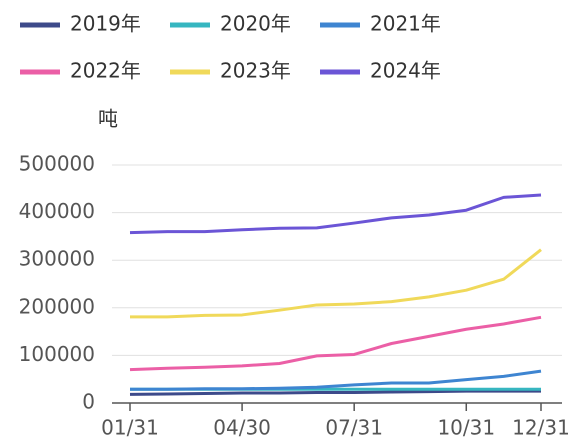 Image resolution: width=576 pixels, height=445 pixels. I want to click on y-axis-label: 吨, so click(108, 119).